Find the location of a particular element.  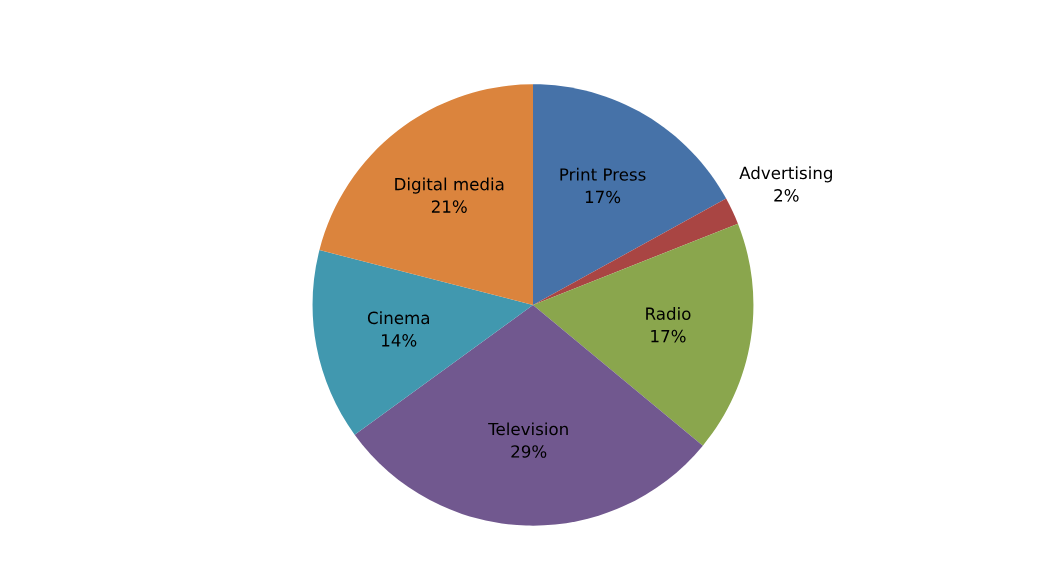

slice-label: Cinema is located at coordinates (398, 318).